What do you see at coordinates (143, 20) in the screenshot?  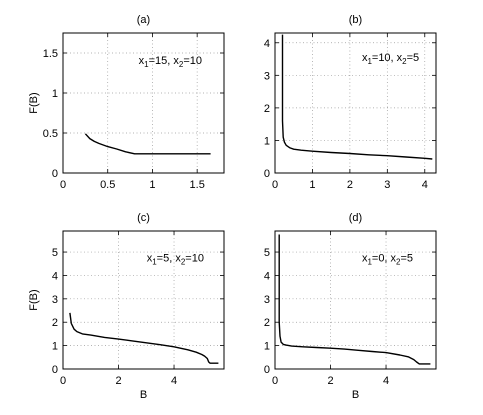 I see `subplot-title: (a)` at bounding box center [143, 20].